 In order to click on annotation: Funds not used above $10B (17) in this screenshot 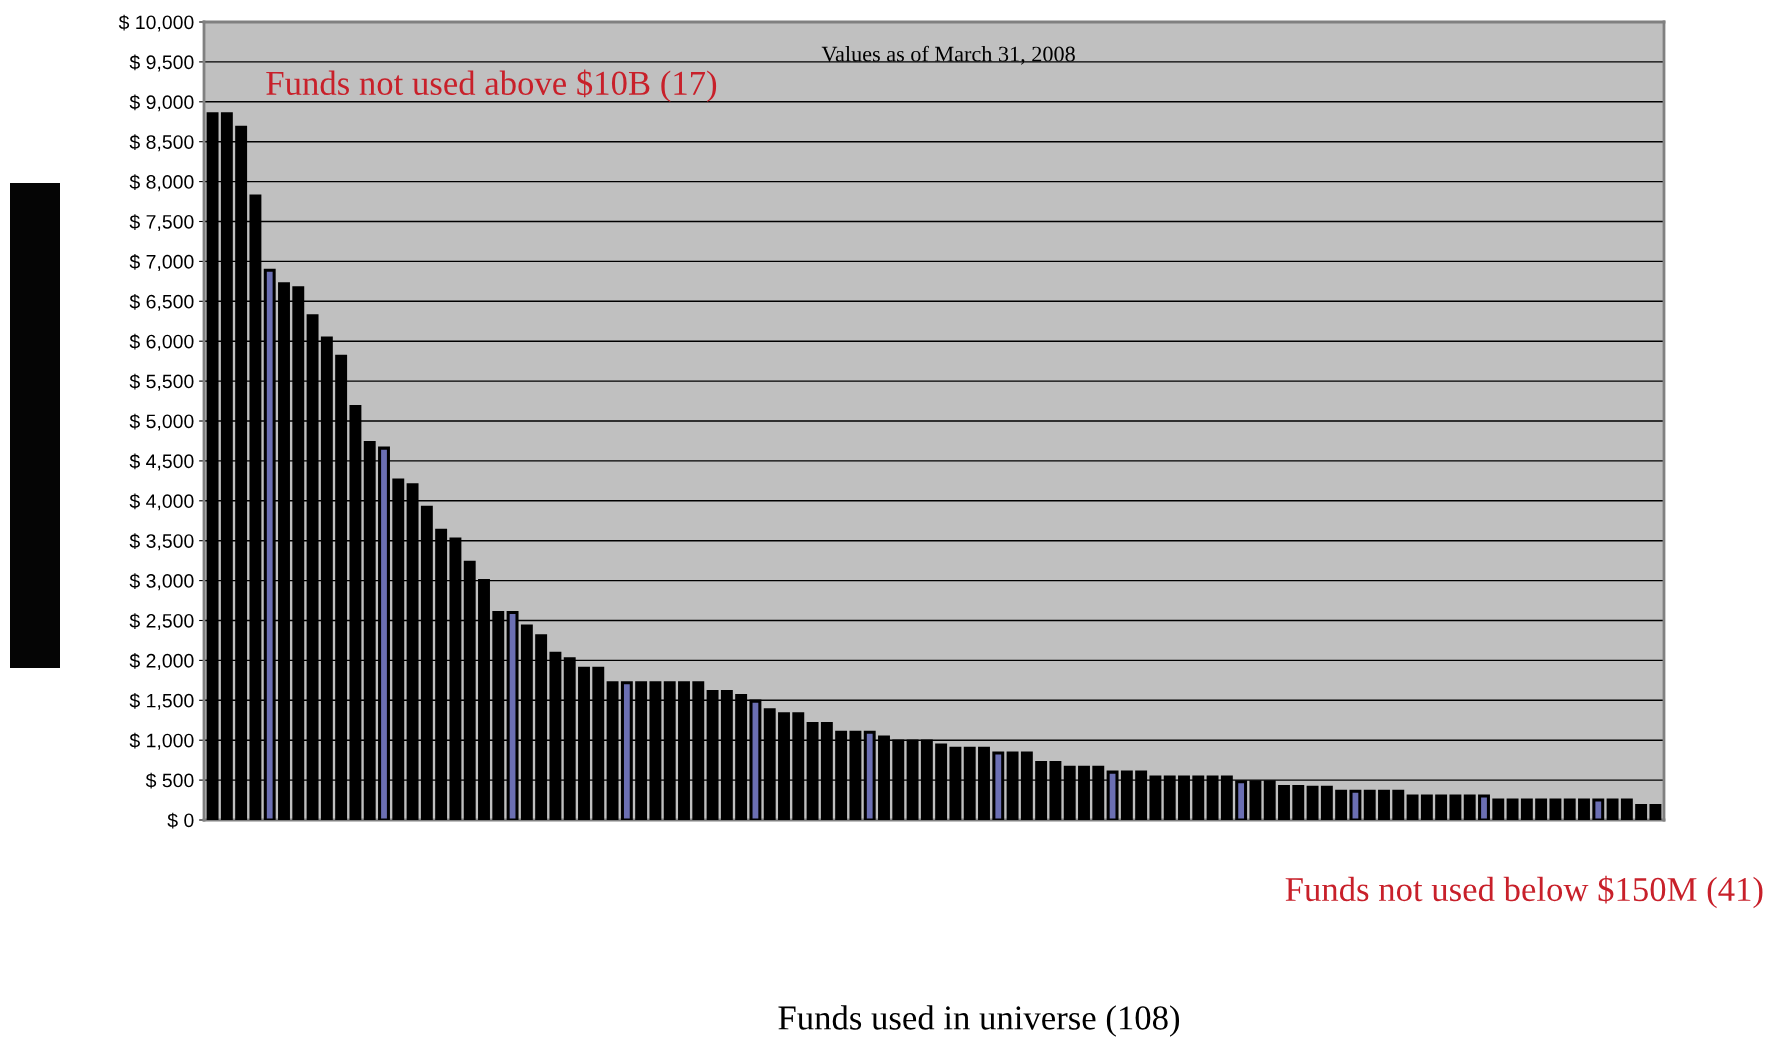, I will do `click(491, 86)`.